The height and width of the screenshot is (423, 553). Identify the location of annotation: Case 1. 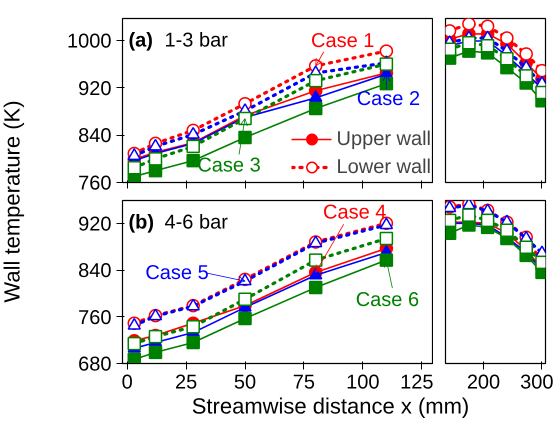
(342, 41).